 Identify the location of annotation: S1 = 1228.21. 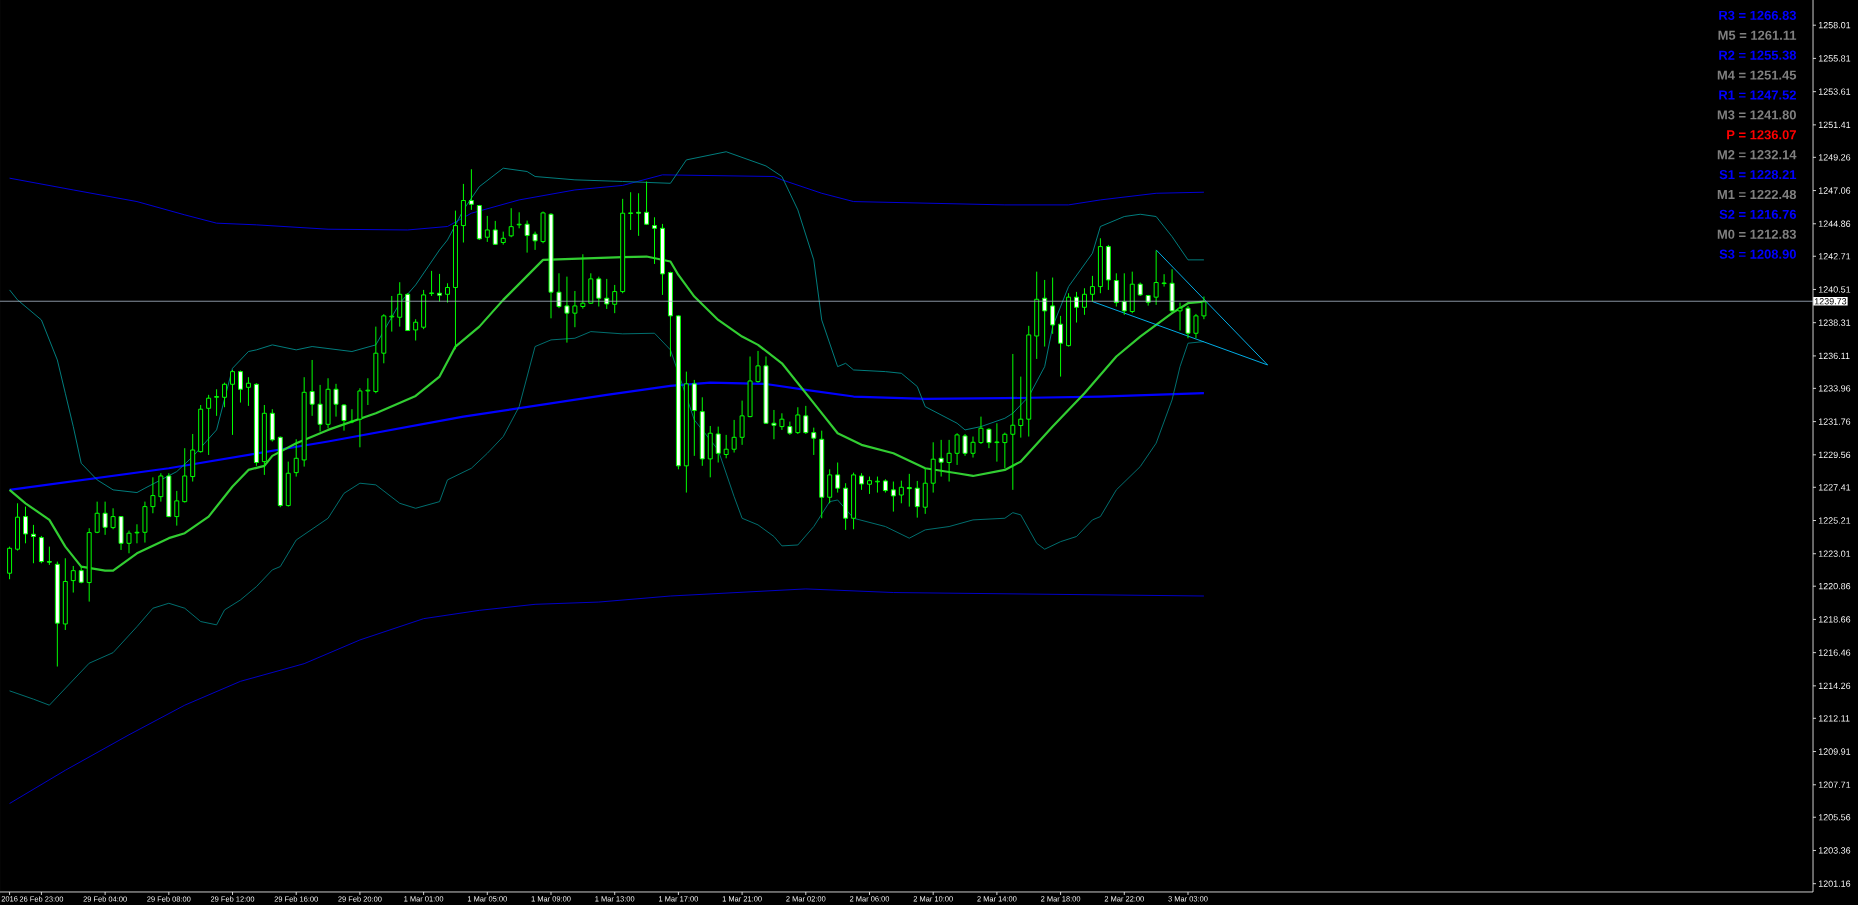
(1758, 174).